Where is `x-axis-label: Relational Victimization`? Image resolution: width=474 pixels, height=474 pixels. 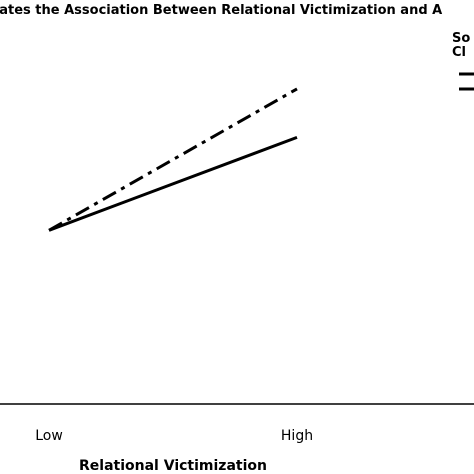 x-axis-label: Relational Victimization is located at coordinates (173, 466).